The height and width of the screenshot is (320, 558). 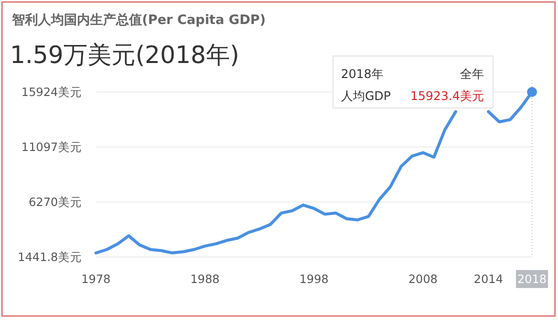 What do you see at coordinates (138, 20) in the screenshot?
I see `chart-title: 智利人均国内生产总值(Per Capita GDP)` at bounding box center [138, 20].